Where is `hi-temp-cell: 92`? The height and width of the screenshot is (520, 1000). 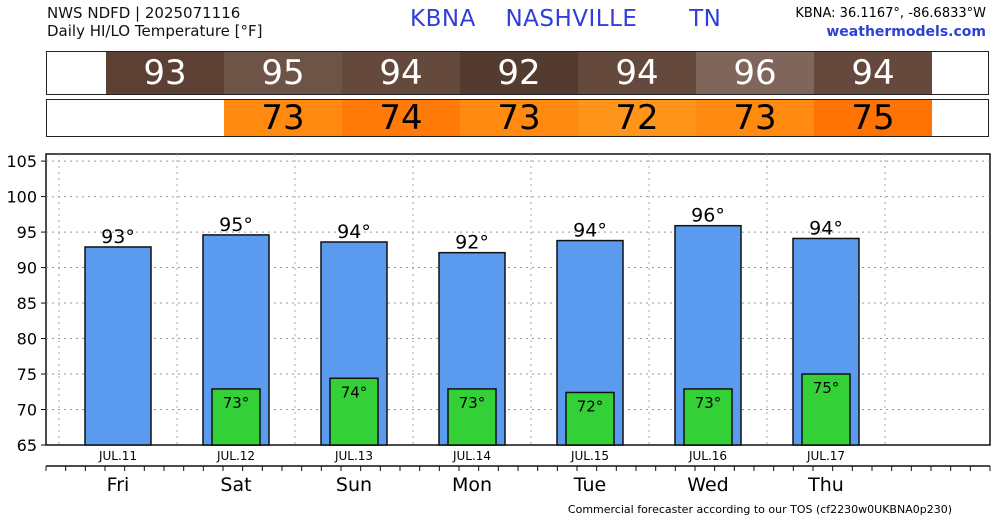 hi-temp-cell: 92 is located at coordinates (519, 73).